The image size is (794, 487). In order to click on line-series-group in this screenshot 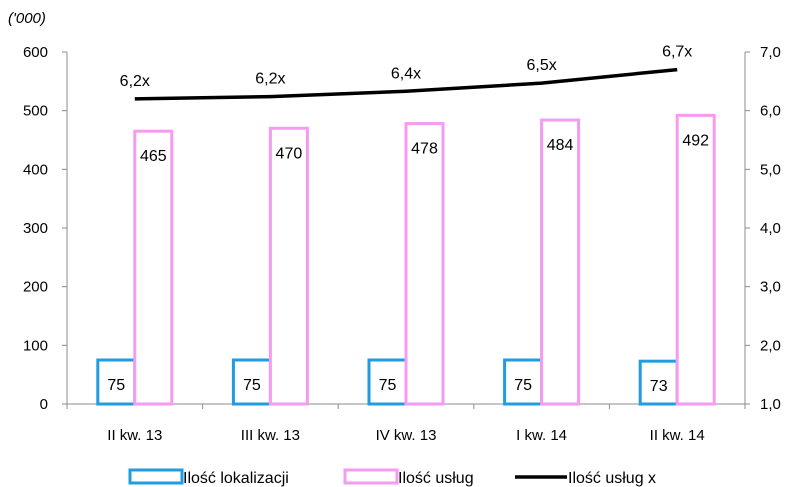, I will do `click(406, 84)`.